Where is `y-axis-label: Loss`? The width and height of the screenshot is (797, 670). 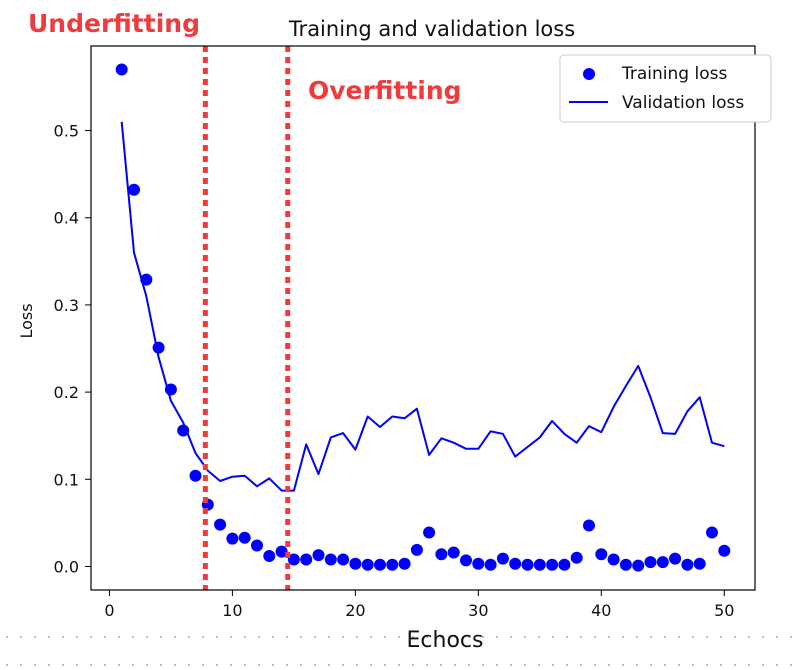
y-axis-label: Loss is located at coordinates (26, 320).